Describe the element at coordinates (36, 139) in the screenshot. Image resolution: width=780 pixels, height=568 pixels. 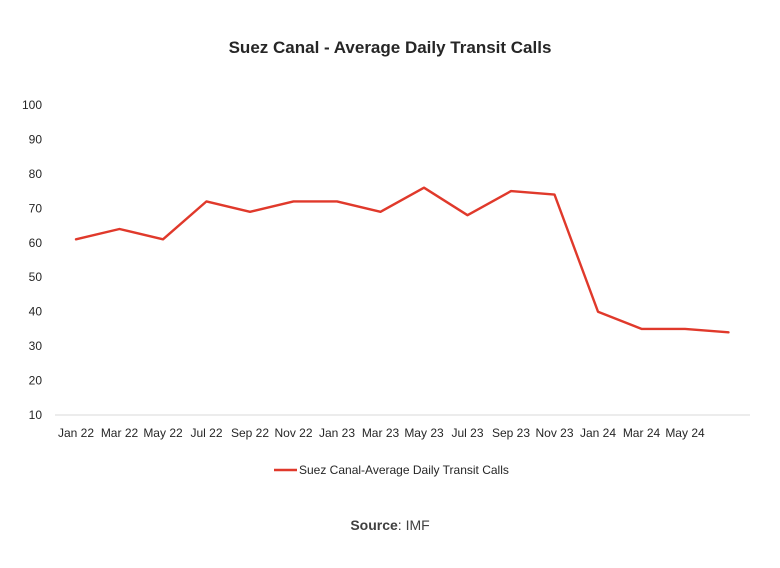
I see `y-tick-label: 90` at that location.